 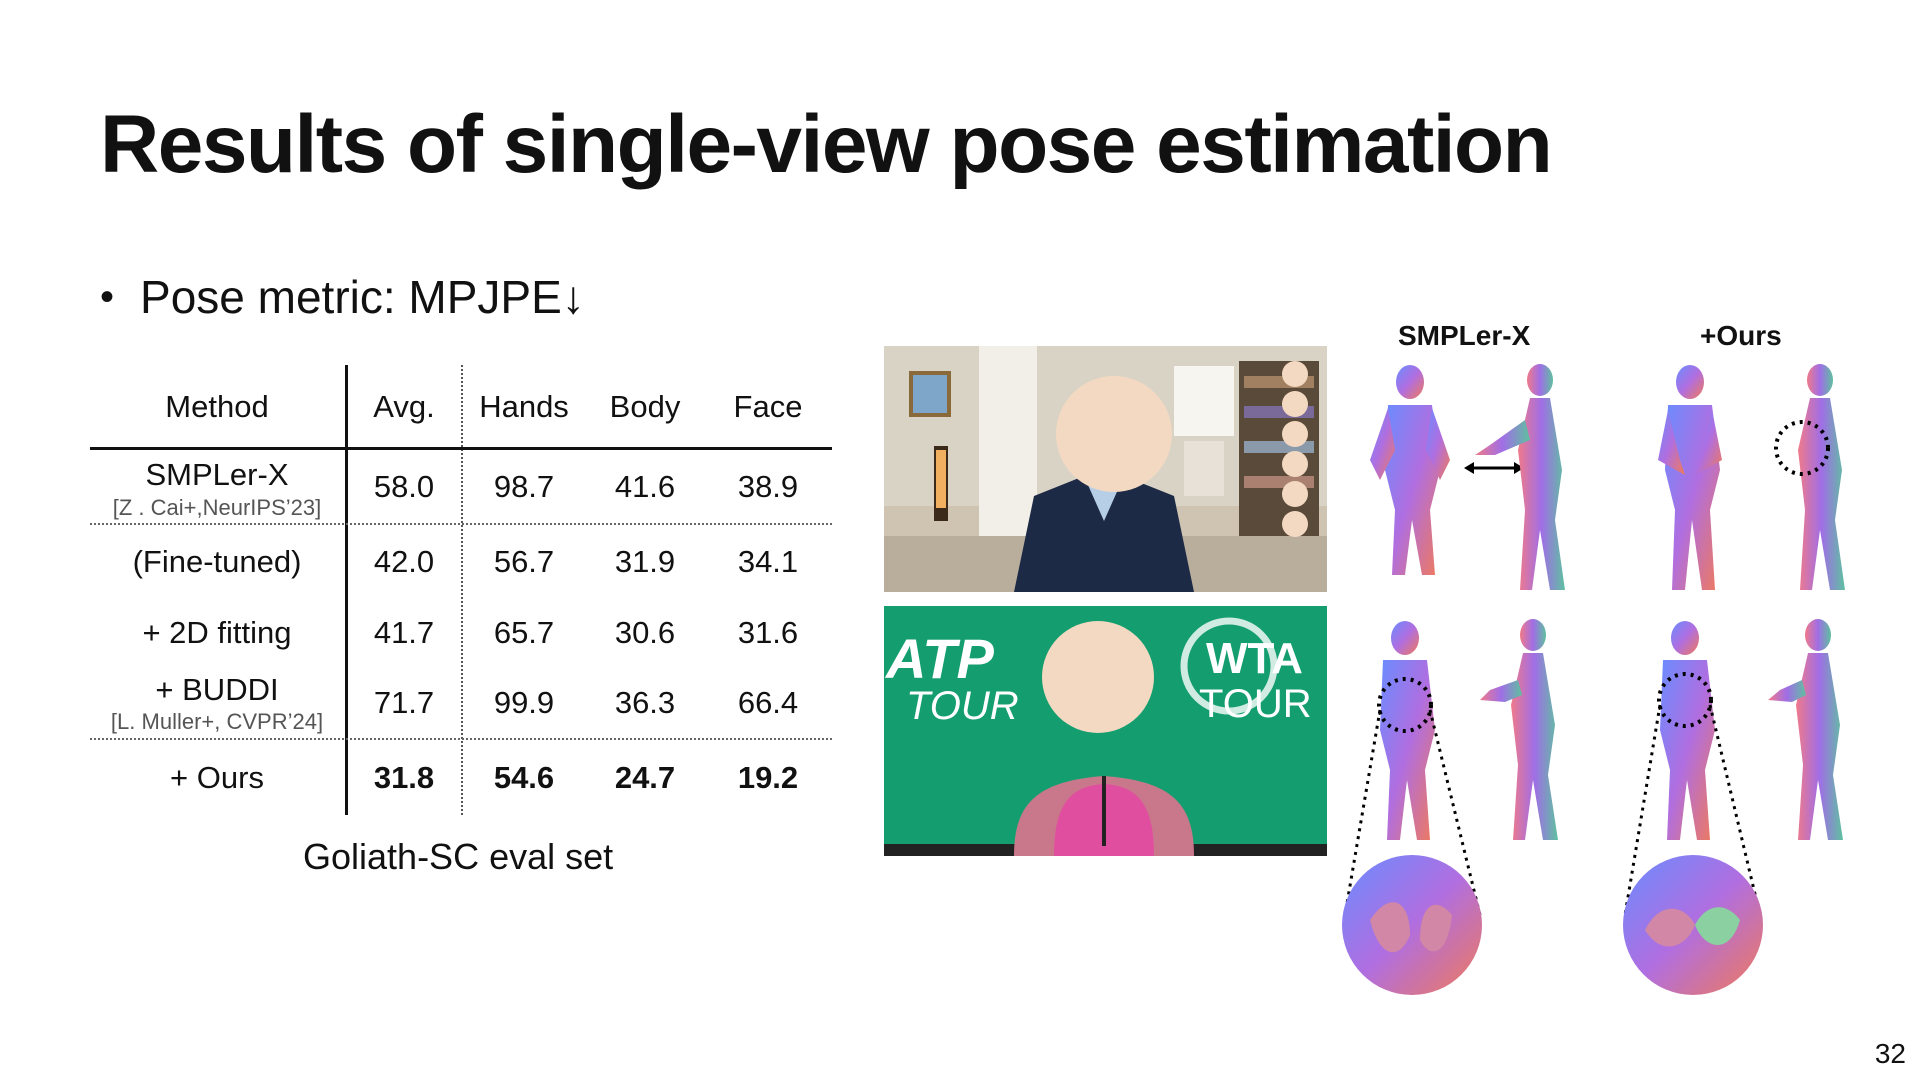 What do you see at coordinates (217, 507) in the screenshot?
I see `row-reference: [Z . Cai+,NeurIPS’23]` at bounding box center [217, 507].